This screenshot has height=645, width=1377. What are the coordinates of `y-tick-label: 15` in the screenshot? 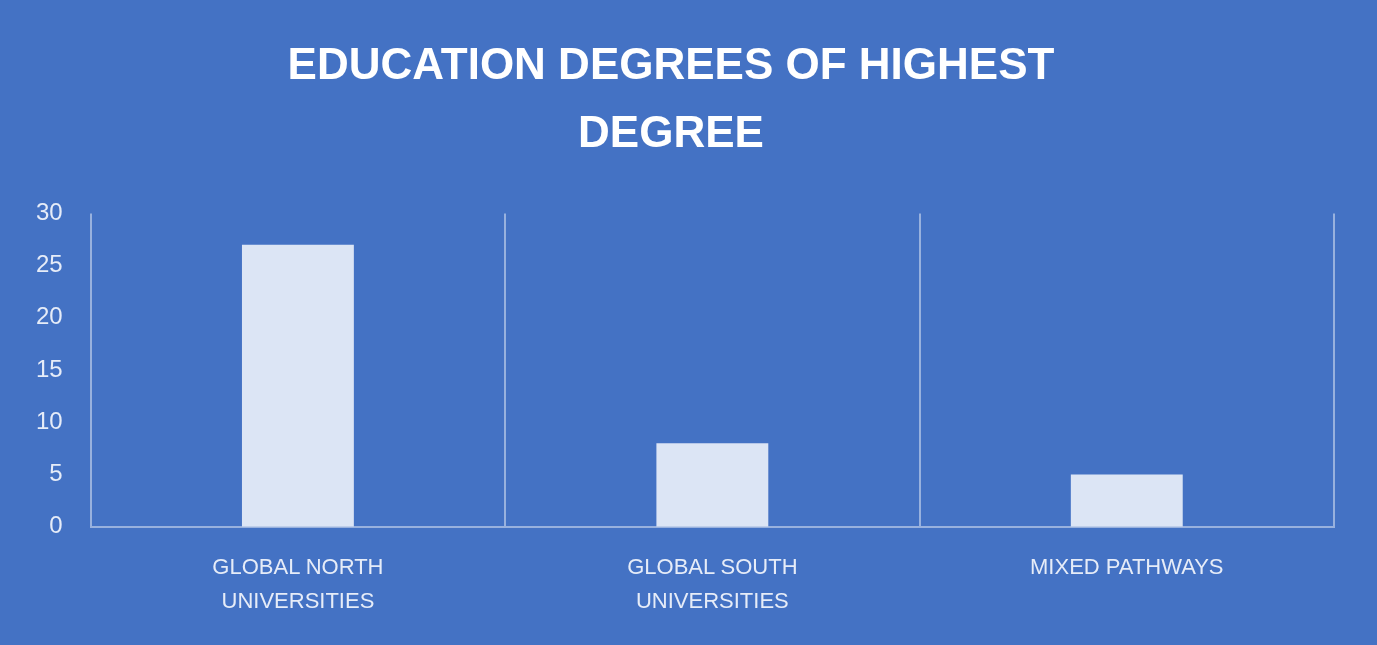 It's located at (49, 368).